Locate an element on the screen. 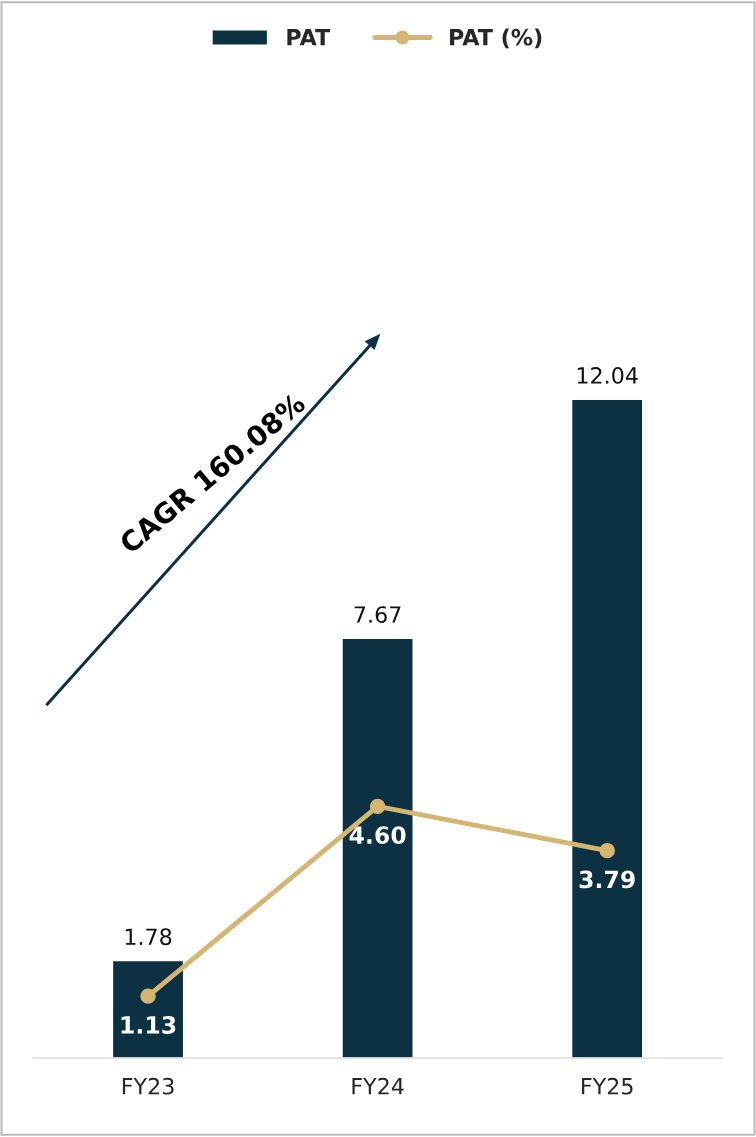  x-tick-label: FY24 is located at coordinates (378, 1086).